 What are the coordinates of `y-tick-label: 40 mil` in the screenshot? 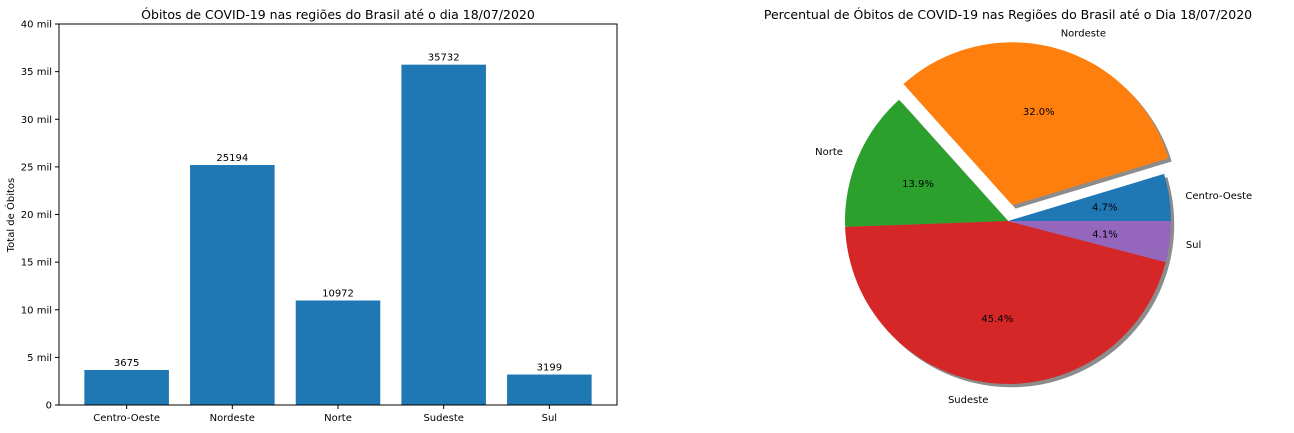 It's located at (36, 25).